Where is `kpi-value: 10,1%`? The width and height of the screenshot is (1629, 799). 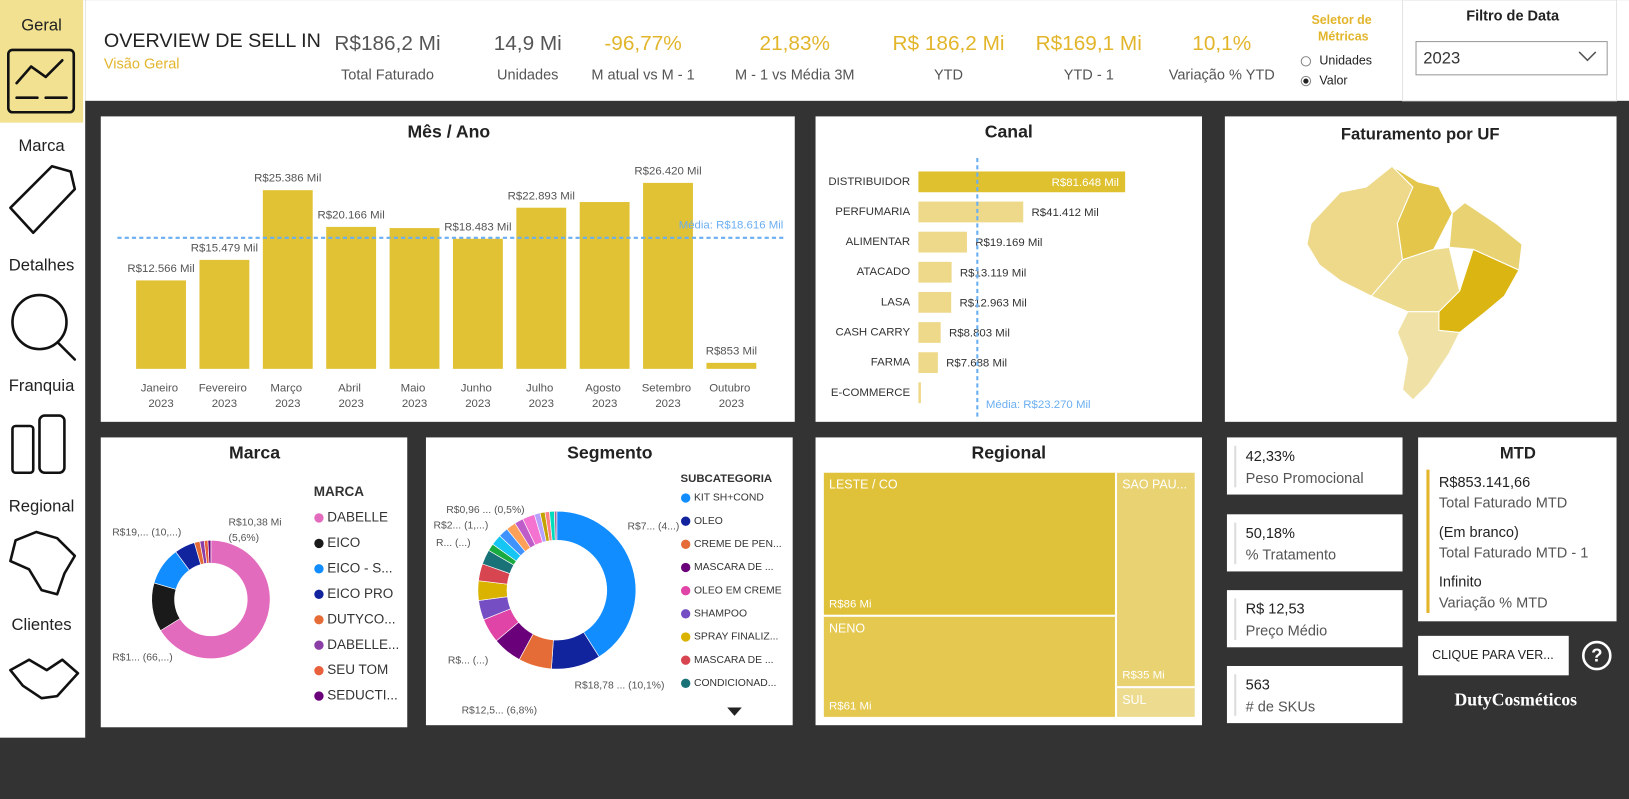 kpi-value: 10,1% is located at coordinates (1221, 43).